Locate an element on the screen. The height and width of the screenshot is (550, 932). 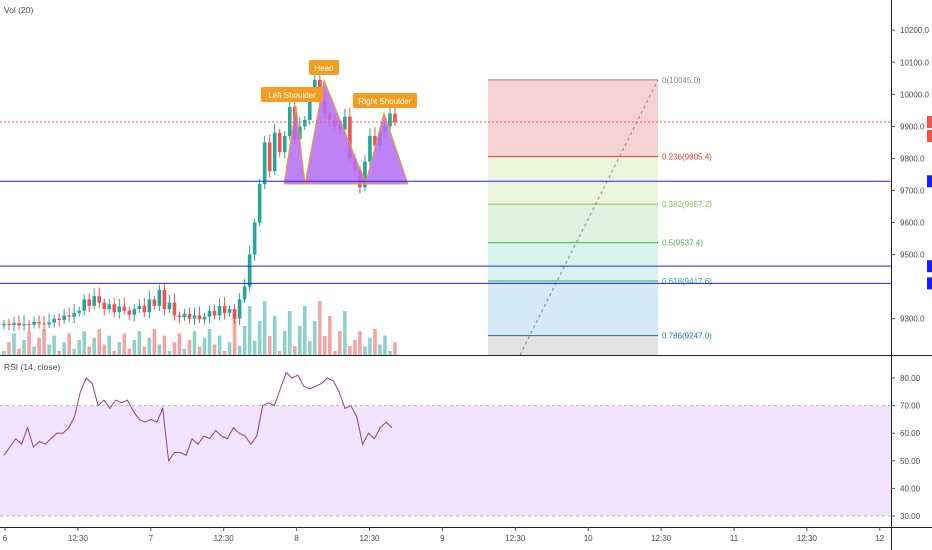
fib-level-label: 0(10045.0) is located at coordinates (681, 80).